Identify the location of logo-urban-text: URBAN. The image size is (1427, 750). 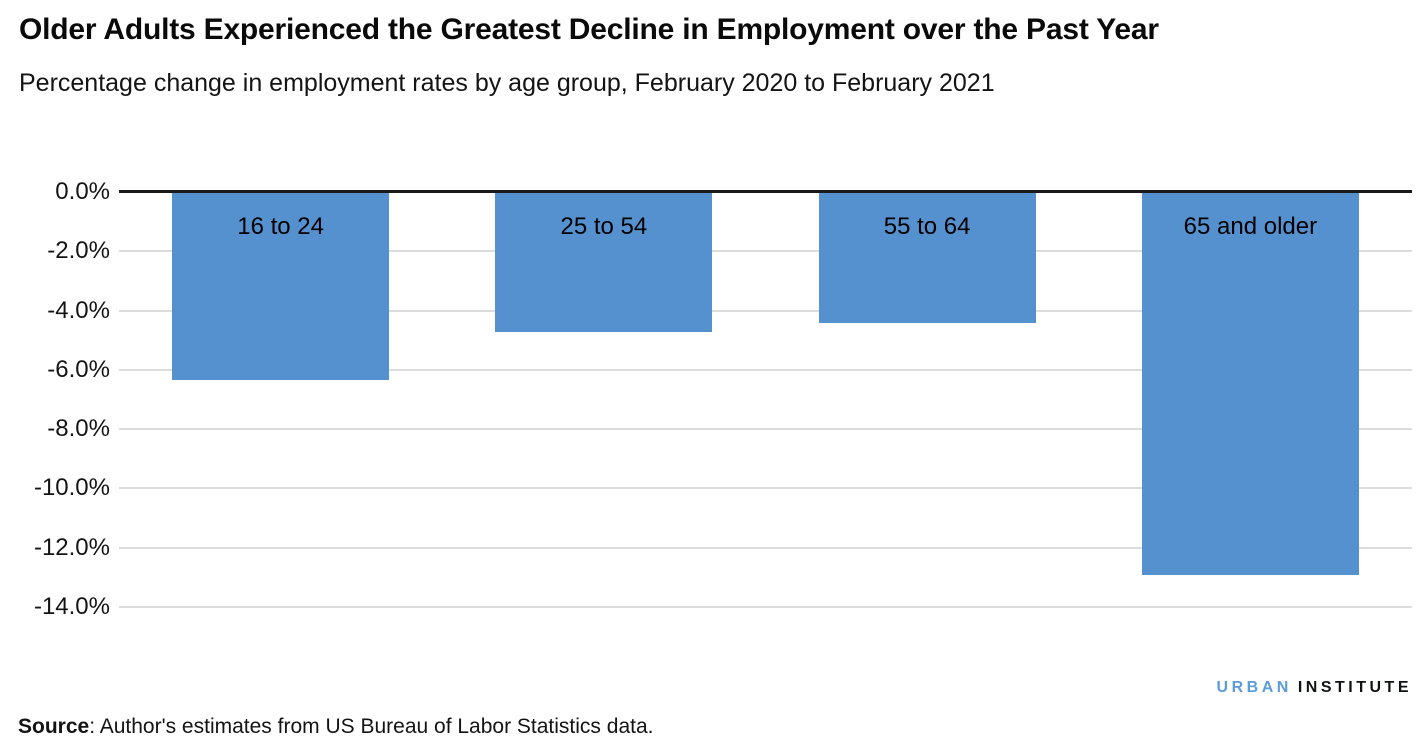
(1254, 687).